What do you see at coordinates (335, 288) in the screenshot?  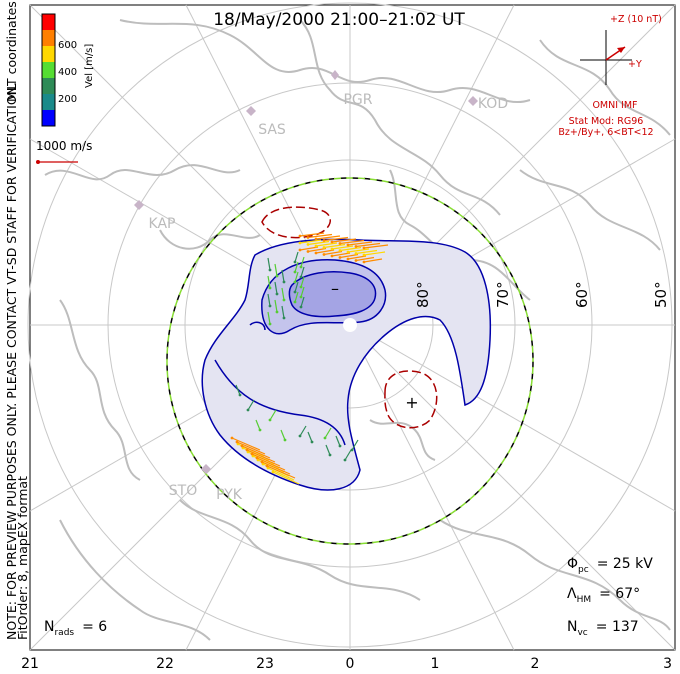 I see `potential-min-sign: –` at bounding box center [335, 288].